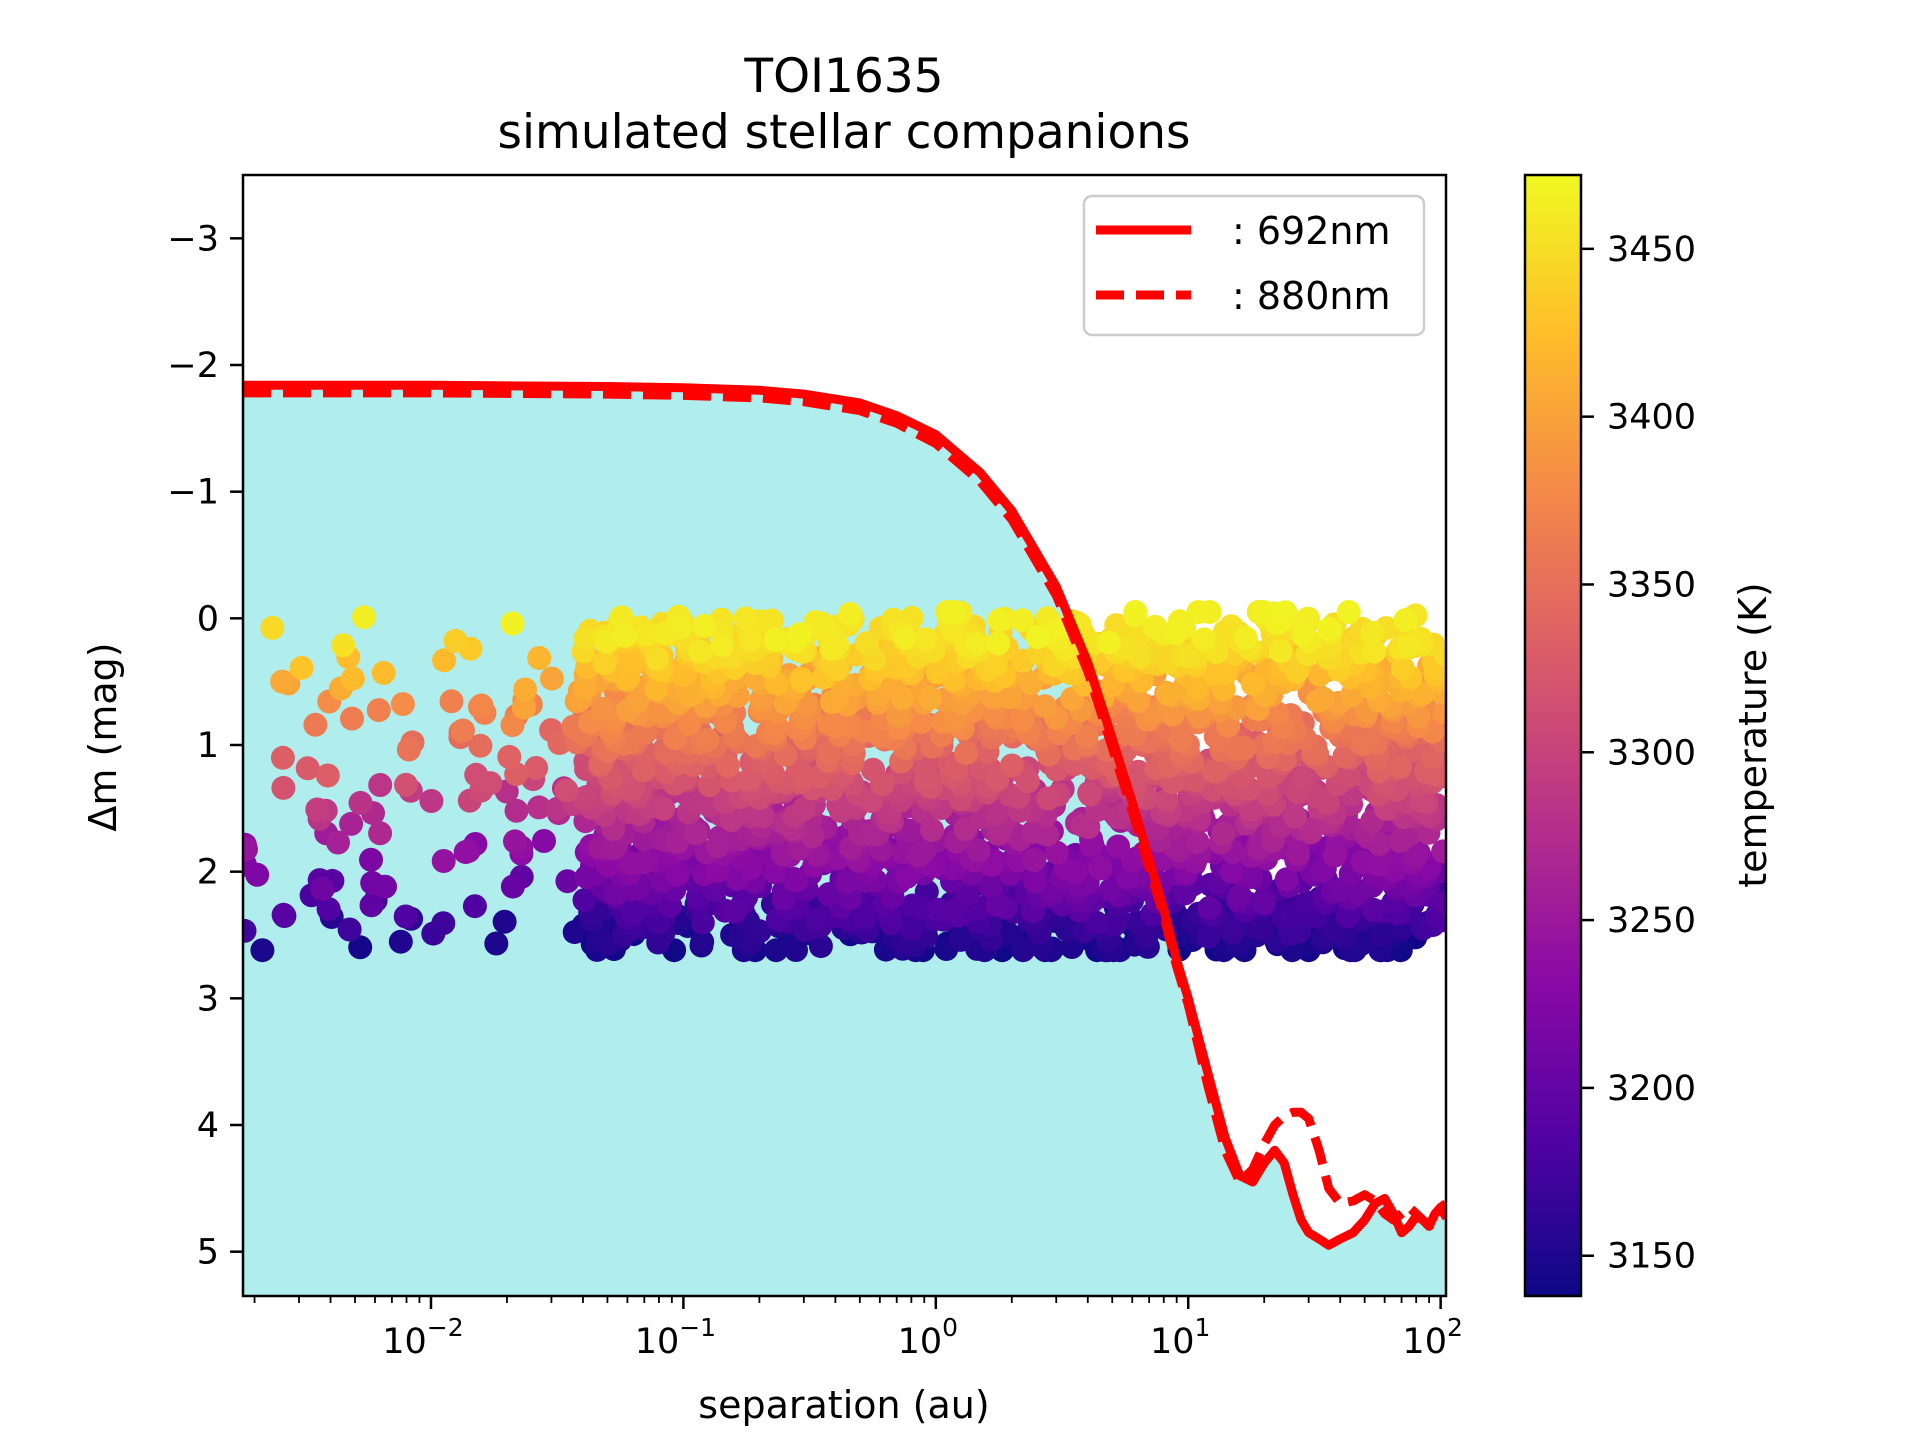 This screenshot has width=1920, height=1445. I want to click on x-tick-label: 10⁰, so click(928, 1337).